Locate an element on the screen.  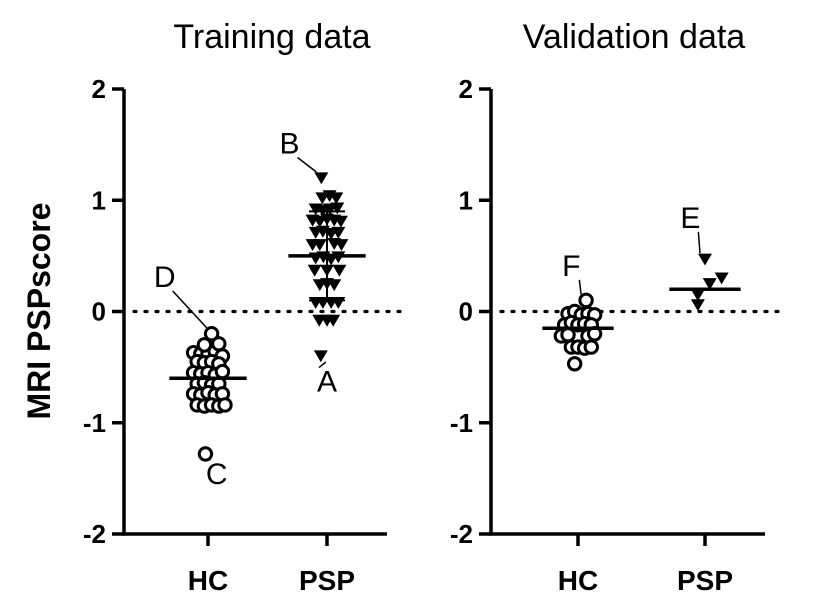
annotation-label: C is located at coordinates (217, 474).